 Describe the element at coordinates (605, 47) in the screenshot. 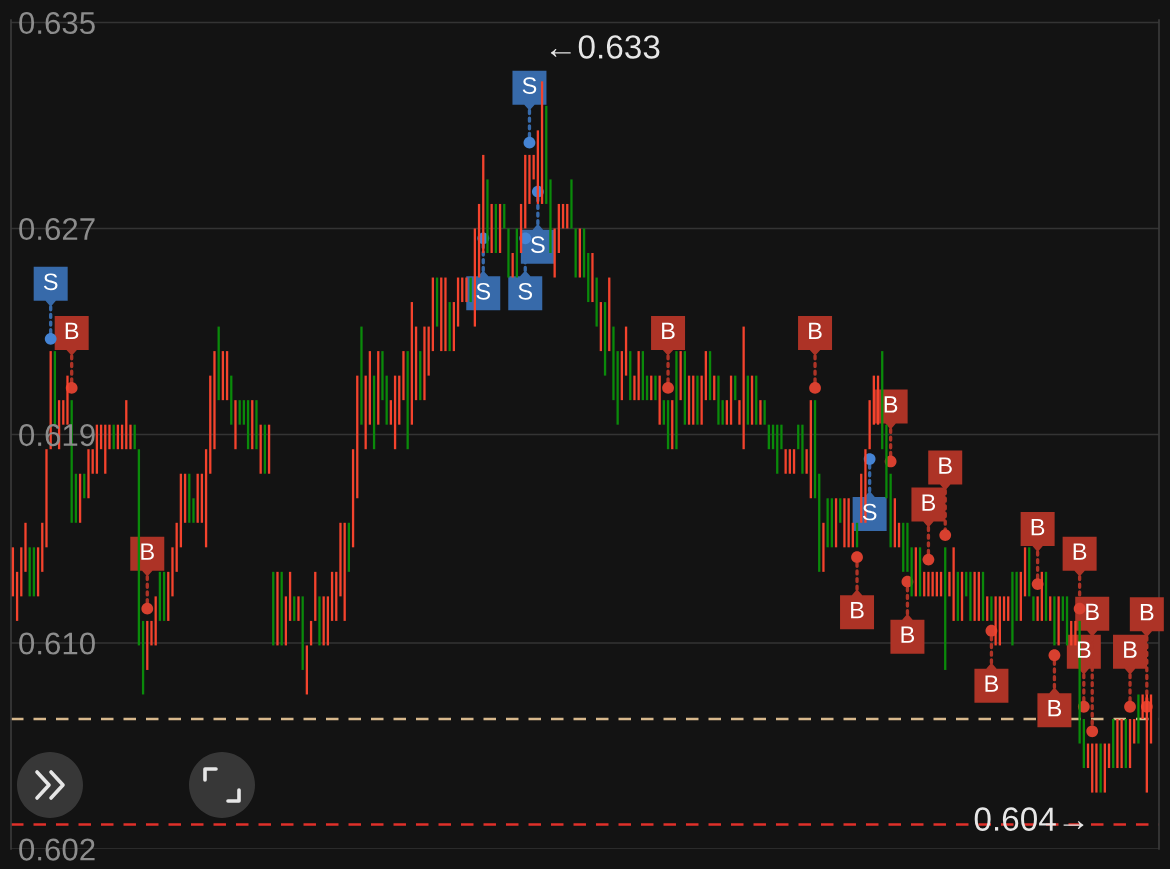

I see `annotation: ←0.633` at that location.